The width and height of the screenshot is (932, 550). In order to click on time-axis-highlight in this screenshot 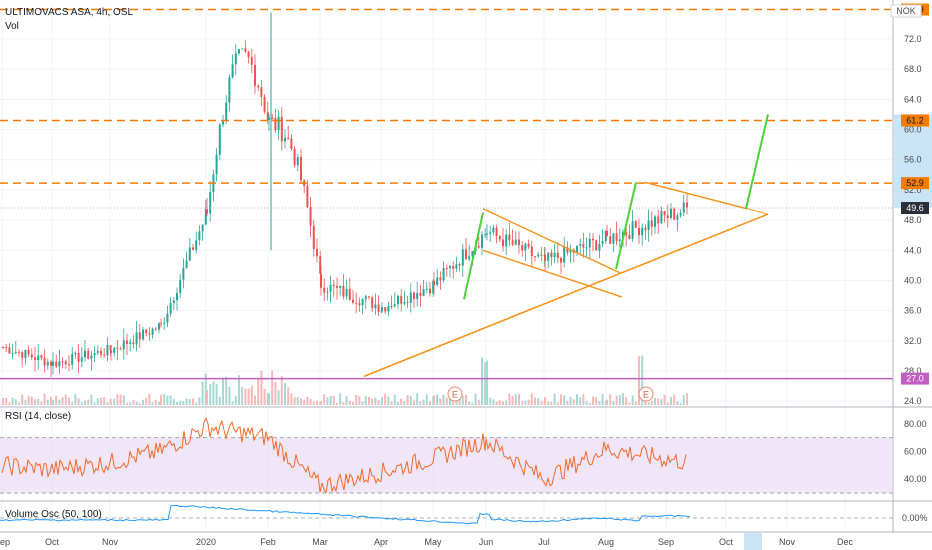, I will do `click(753, 541)`.